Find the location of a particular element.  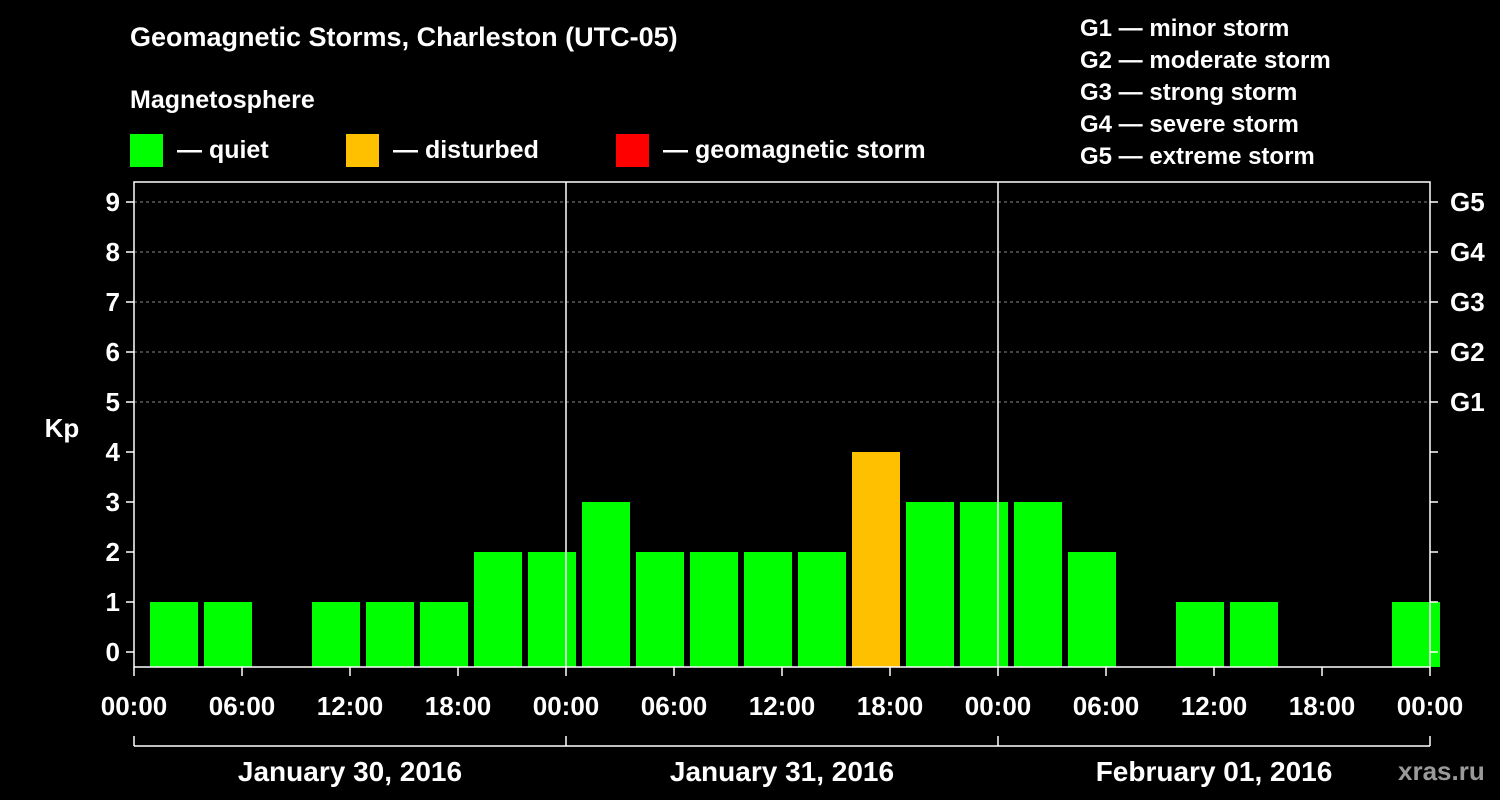

day-label-0: January 30, 2016 is located at coordinates (350, 771).